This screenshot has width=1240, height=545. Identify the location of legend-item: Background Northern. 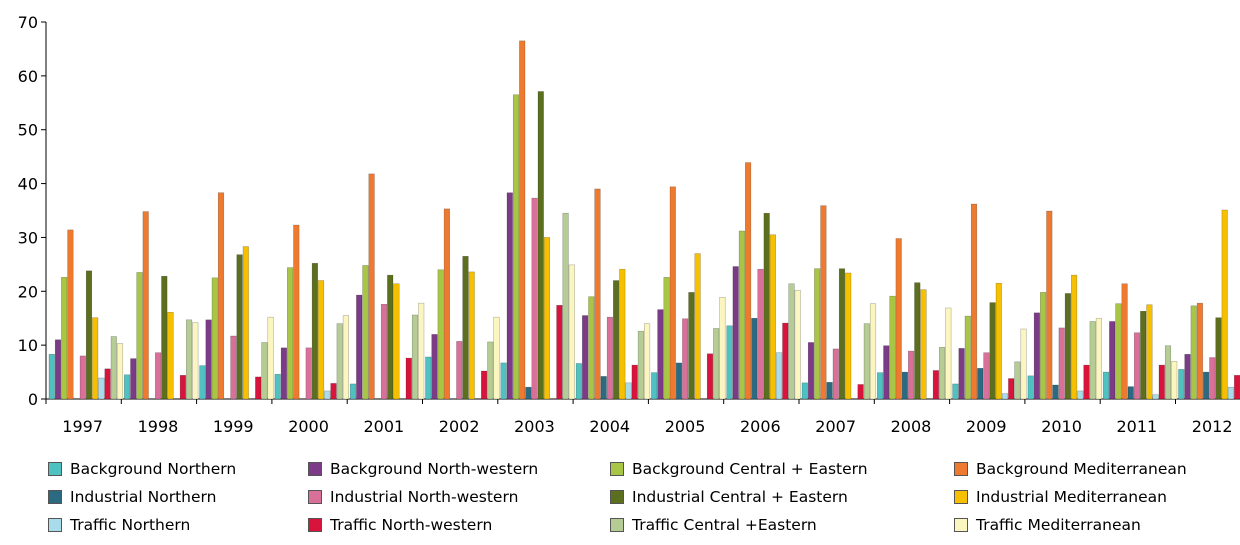
(142, 469).